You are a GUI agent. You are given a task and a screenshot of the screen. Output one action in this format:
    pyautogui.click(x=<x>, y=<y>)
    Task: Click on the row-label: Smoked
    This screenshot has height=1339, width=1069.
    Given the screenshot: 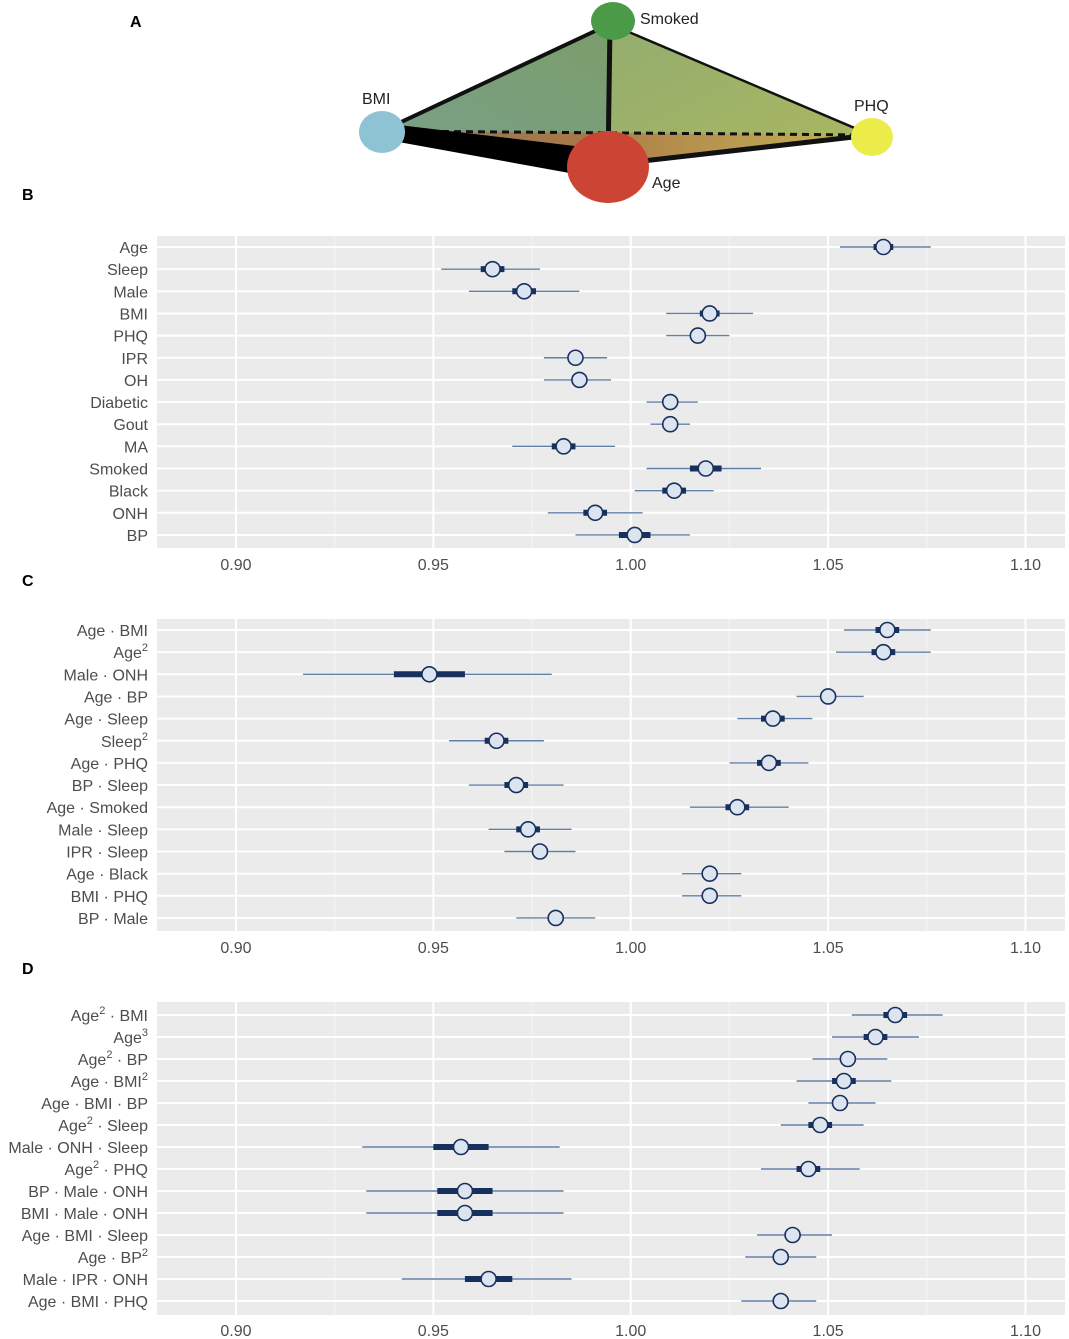 What is the action you would take?
    pyautogui.click(x=118, y=470)
    